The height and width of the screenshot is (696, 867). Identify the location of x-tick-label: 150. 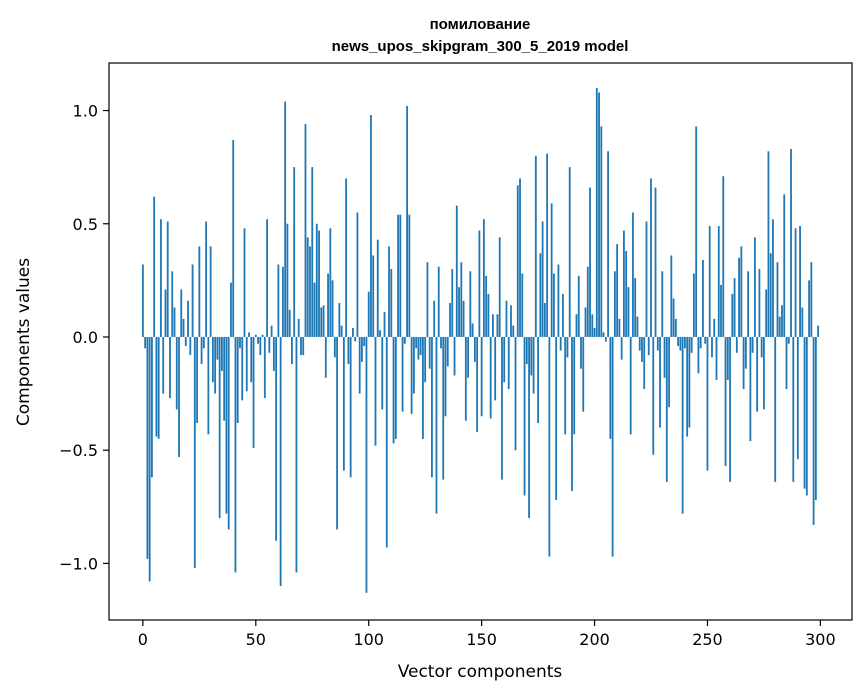
(481, 639).